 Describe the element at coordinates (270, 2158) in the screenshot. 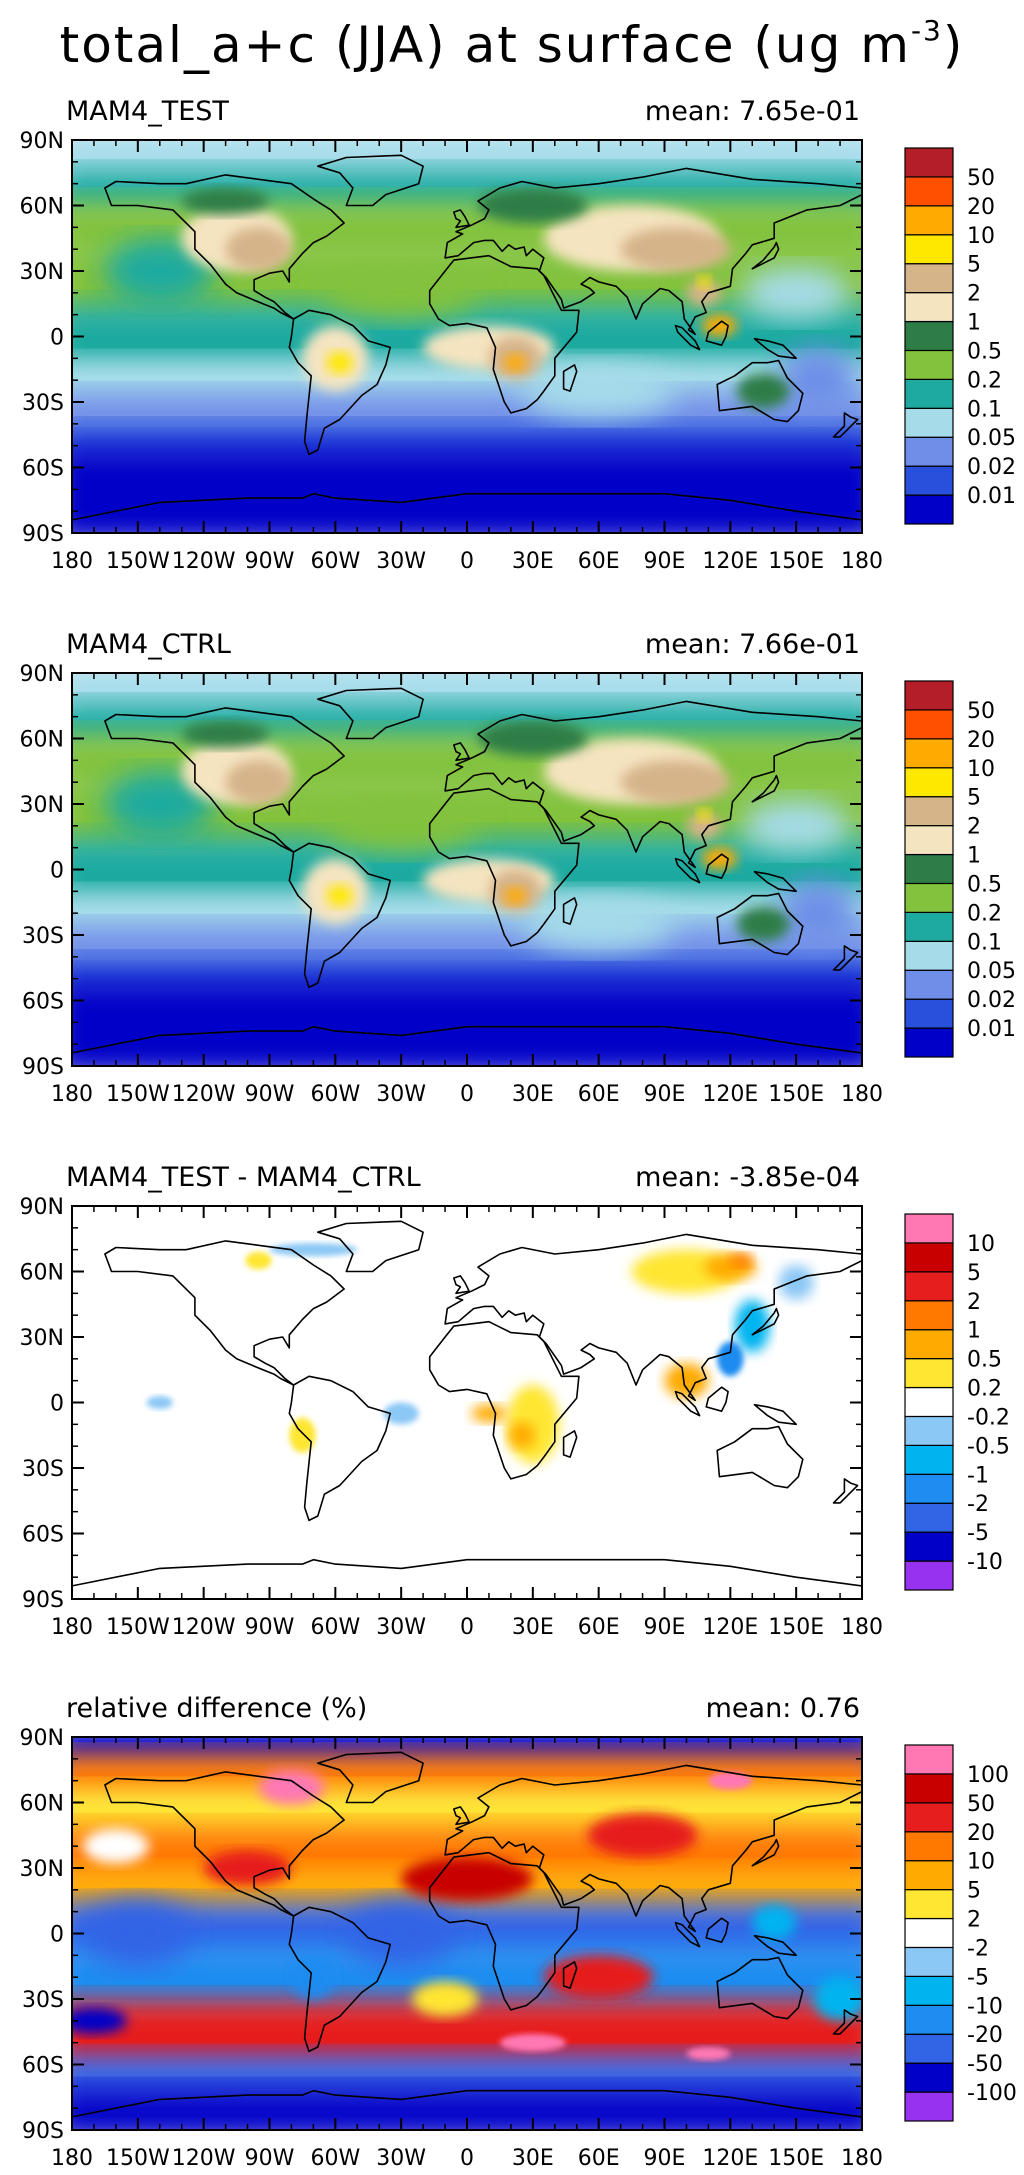

I see `lon-label: 90W` at that location.